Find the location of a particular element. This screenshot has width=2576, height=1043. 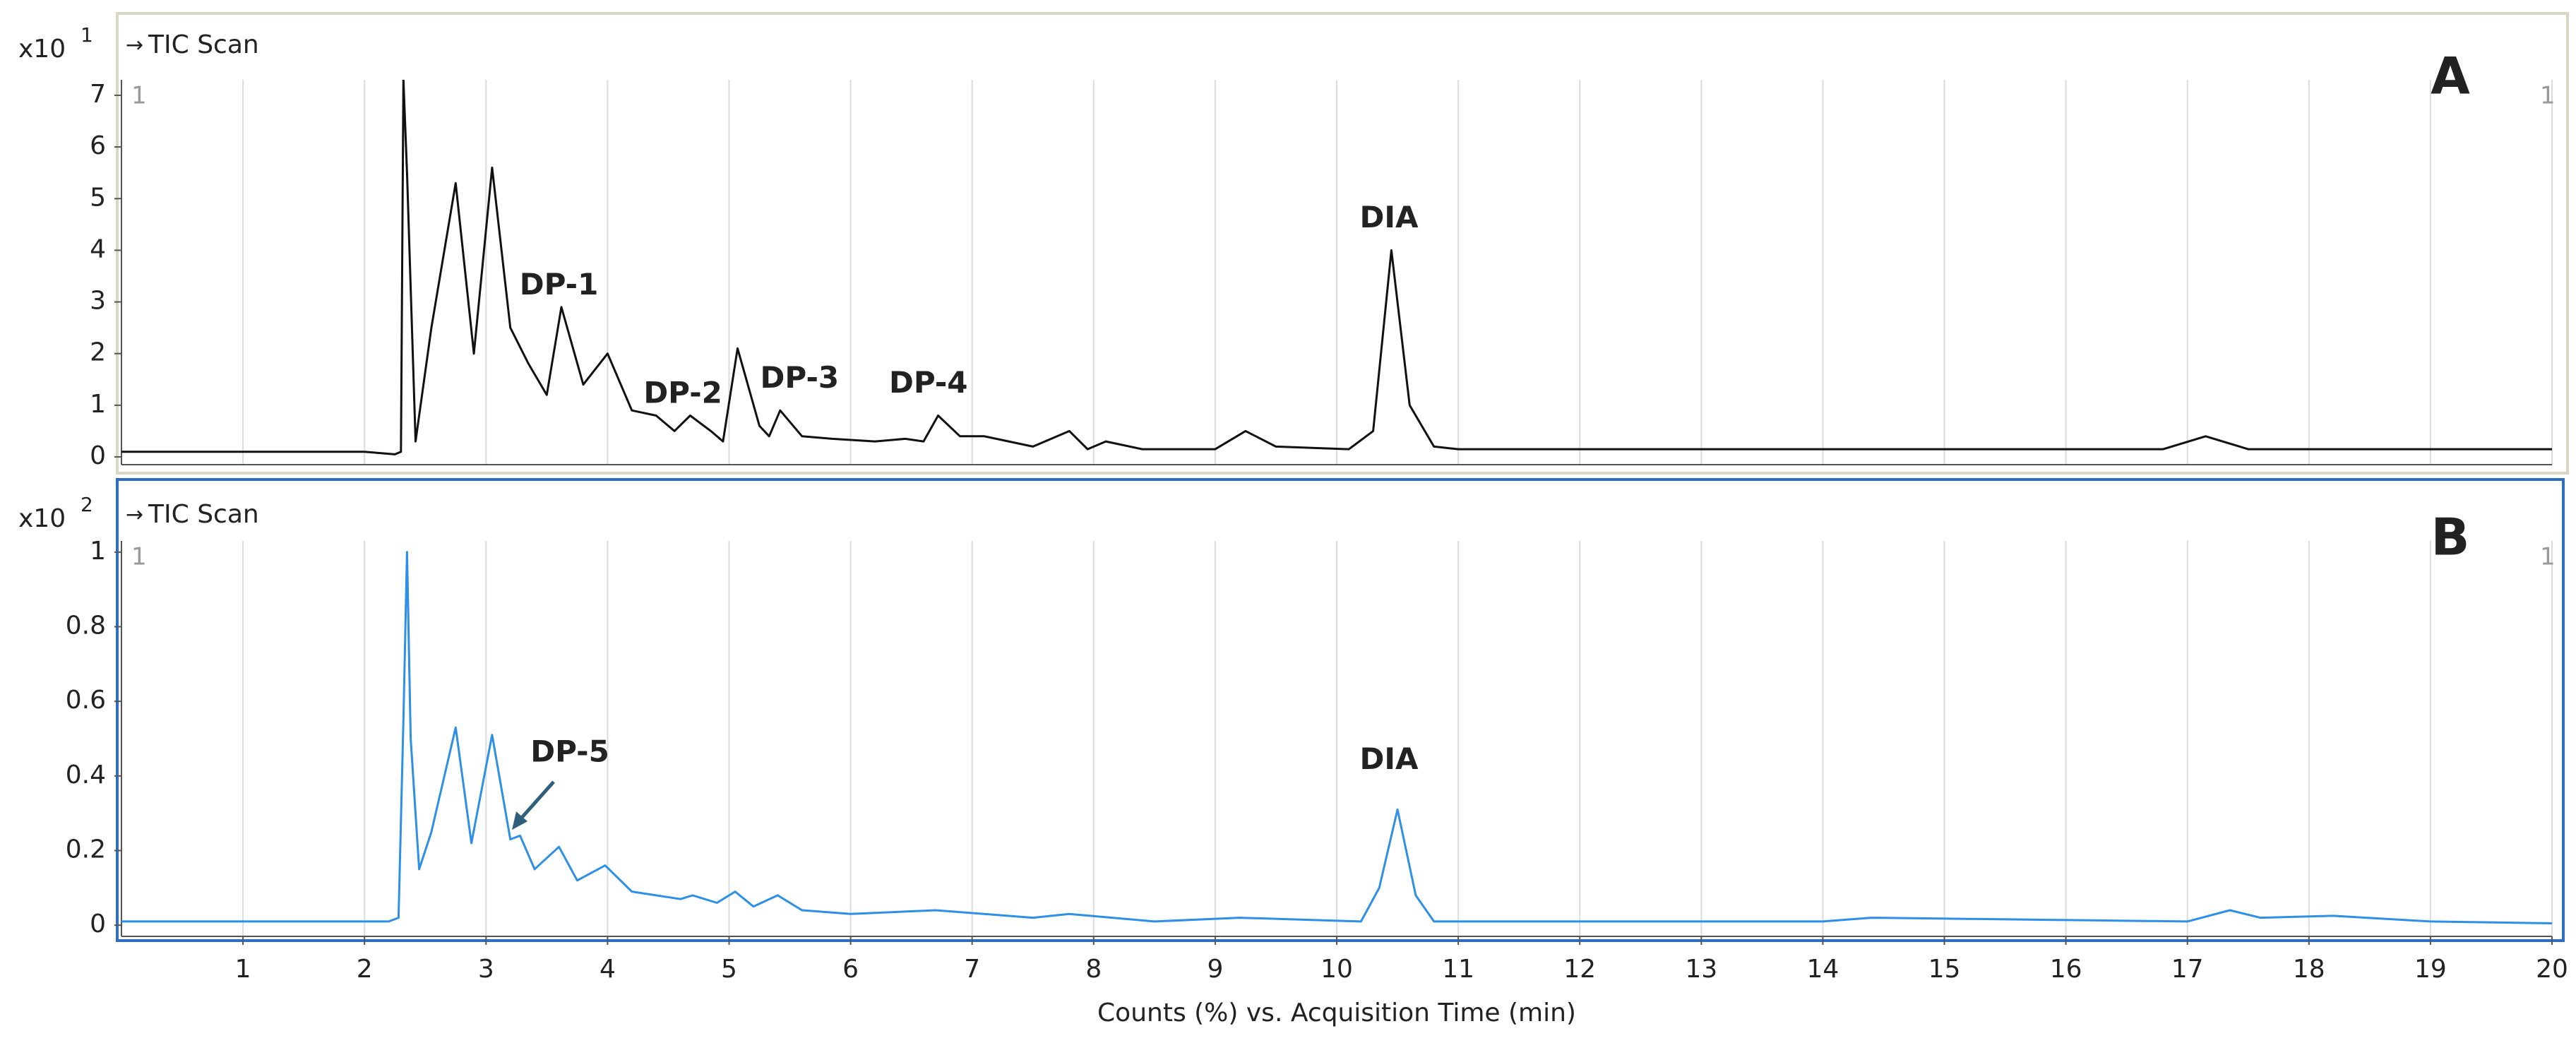

x-tick-label: 8 is located at coordinates (1093, 969).